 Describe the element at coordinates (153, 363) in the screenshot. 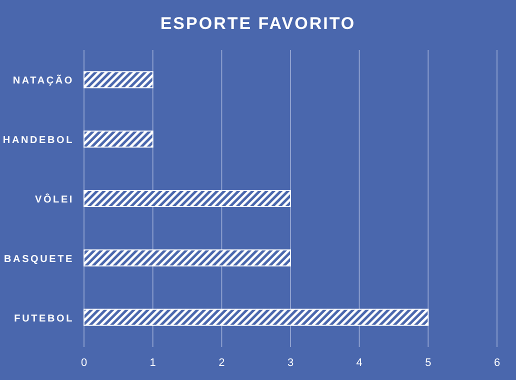

I see `x-tick-label: 1` at that location.